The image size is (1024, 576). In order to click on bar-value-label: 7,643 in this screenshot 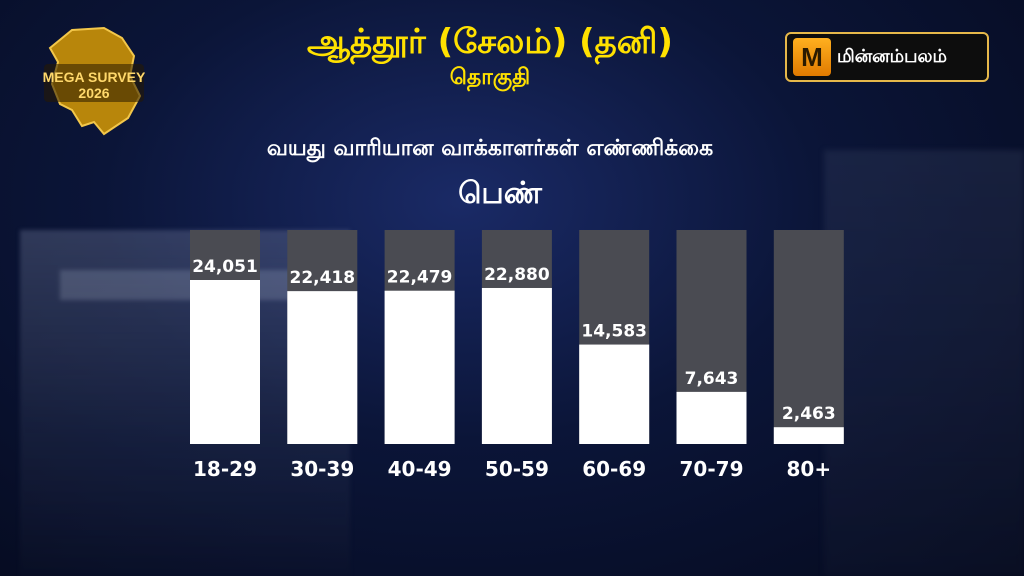, I will do `click(712, 379)`.